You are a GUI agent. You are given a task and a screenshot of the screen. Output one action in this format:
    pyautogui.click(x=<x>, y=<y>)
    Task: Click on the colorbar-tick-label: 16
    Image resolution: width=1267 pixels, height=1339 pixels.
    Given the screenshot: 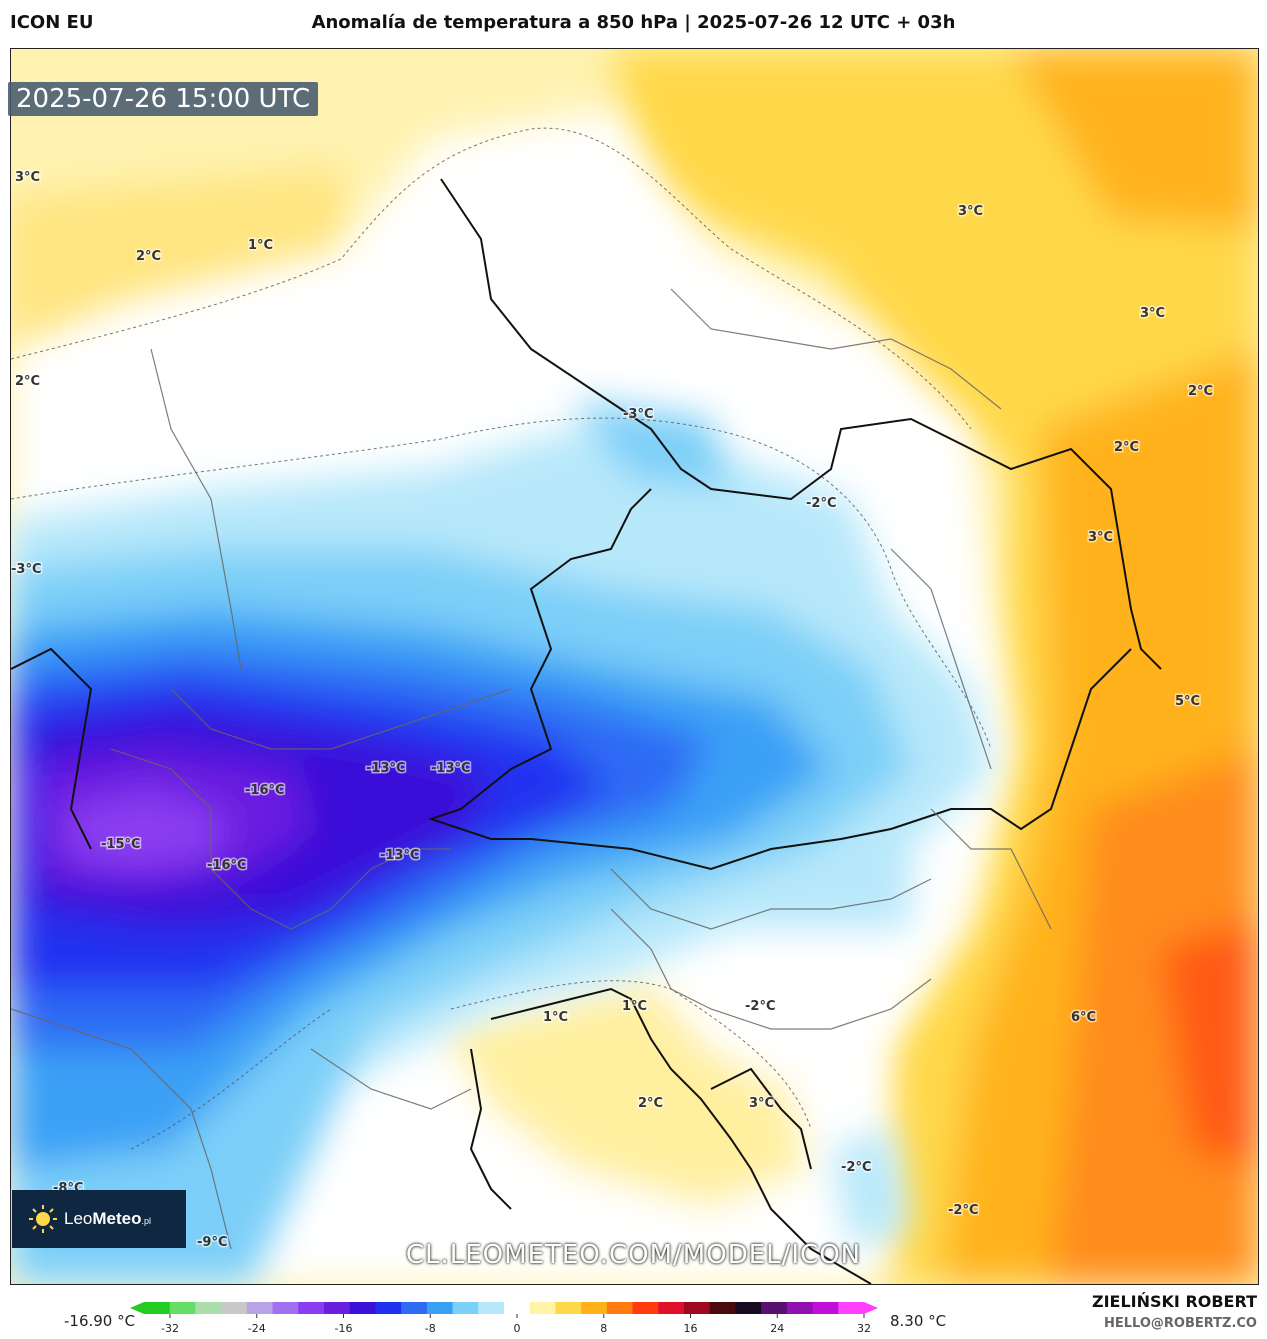 What is the action you would take?
    pyautogui.click(x=691, y=1328)
    